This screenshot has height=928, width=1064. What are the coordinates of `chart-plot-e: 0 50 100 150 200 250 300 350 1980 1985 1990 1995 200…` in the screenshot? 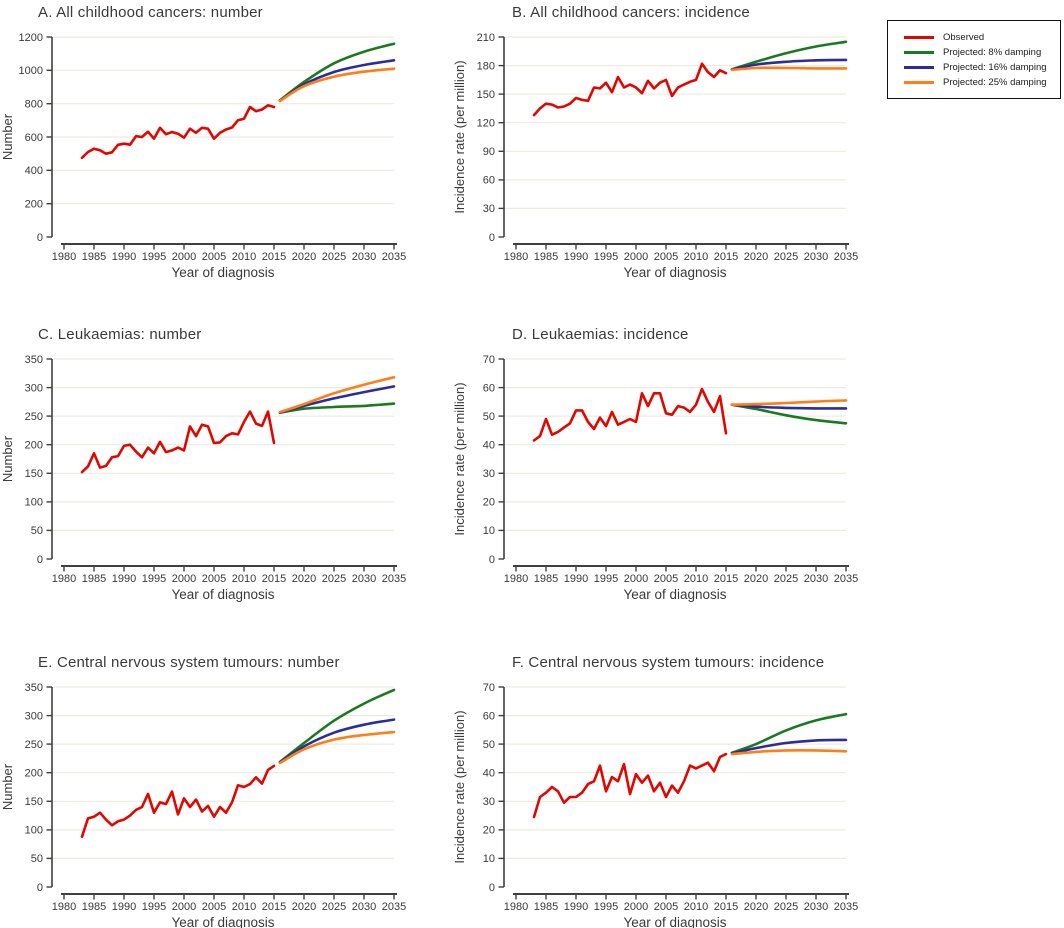 It's located at (203, 805).